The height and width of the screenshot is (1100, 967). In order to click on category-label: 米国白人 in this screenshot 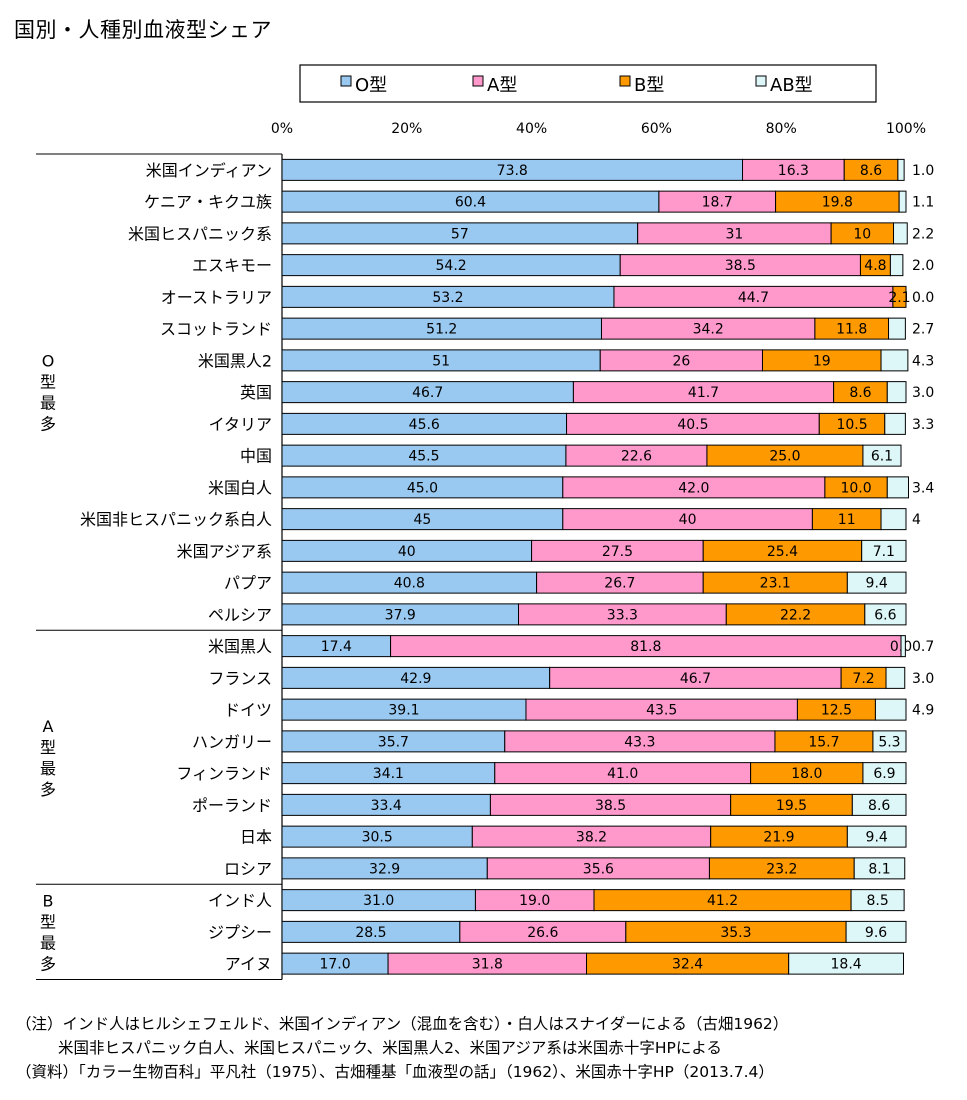, I will do `click(240, 487)`.